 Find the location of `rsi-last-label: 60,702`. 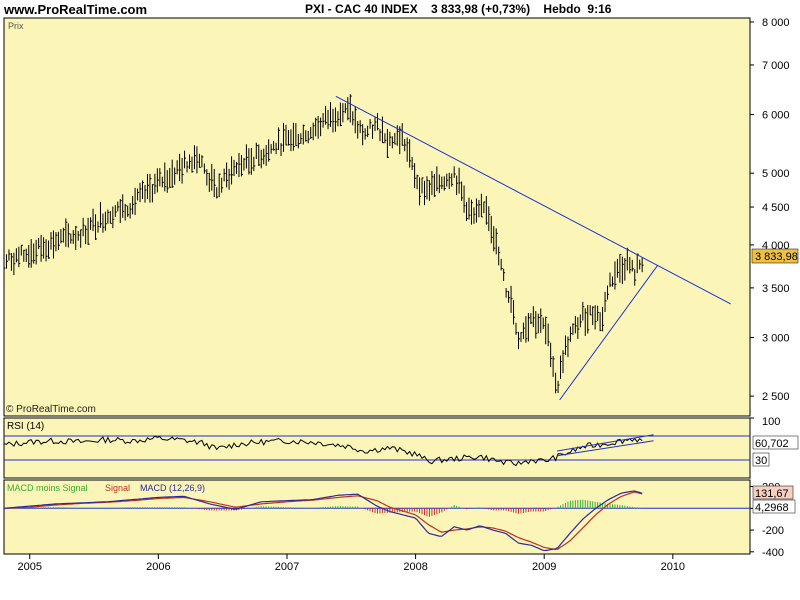

rsi-last-label: 60,702 is located at coordinates (772, 444).